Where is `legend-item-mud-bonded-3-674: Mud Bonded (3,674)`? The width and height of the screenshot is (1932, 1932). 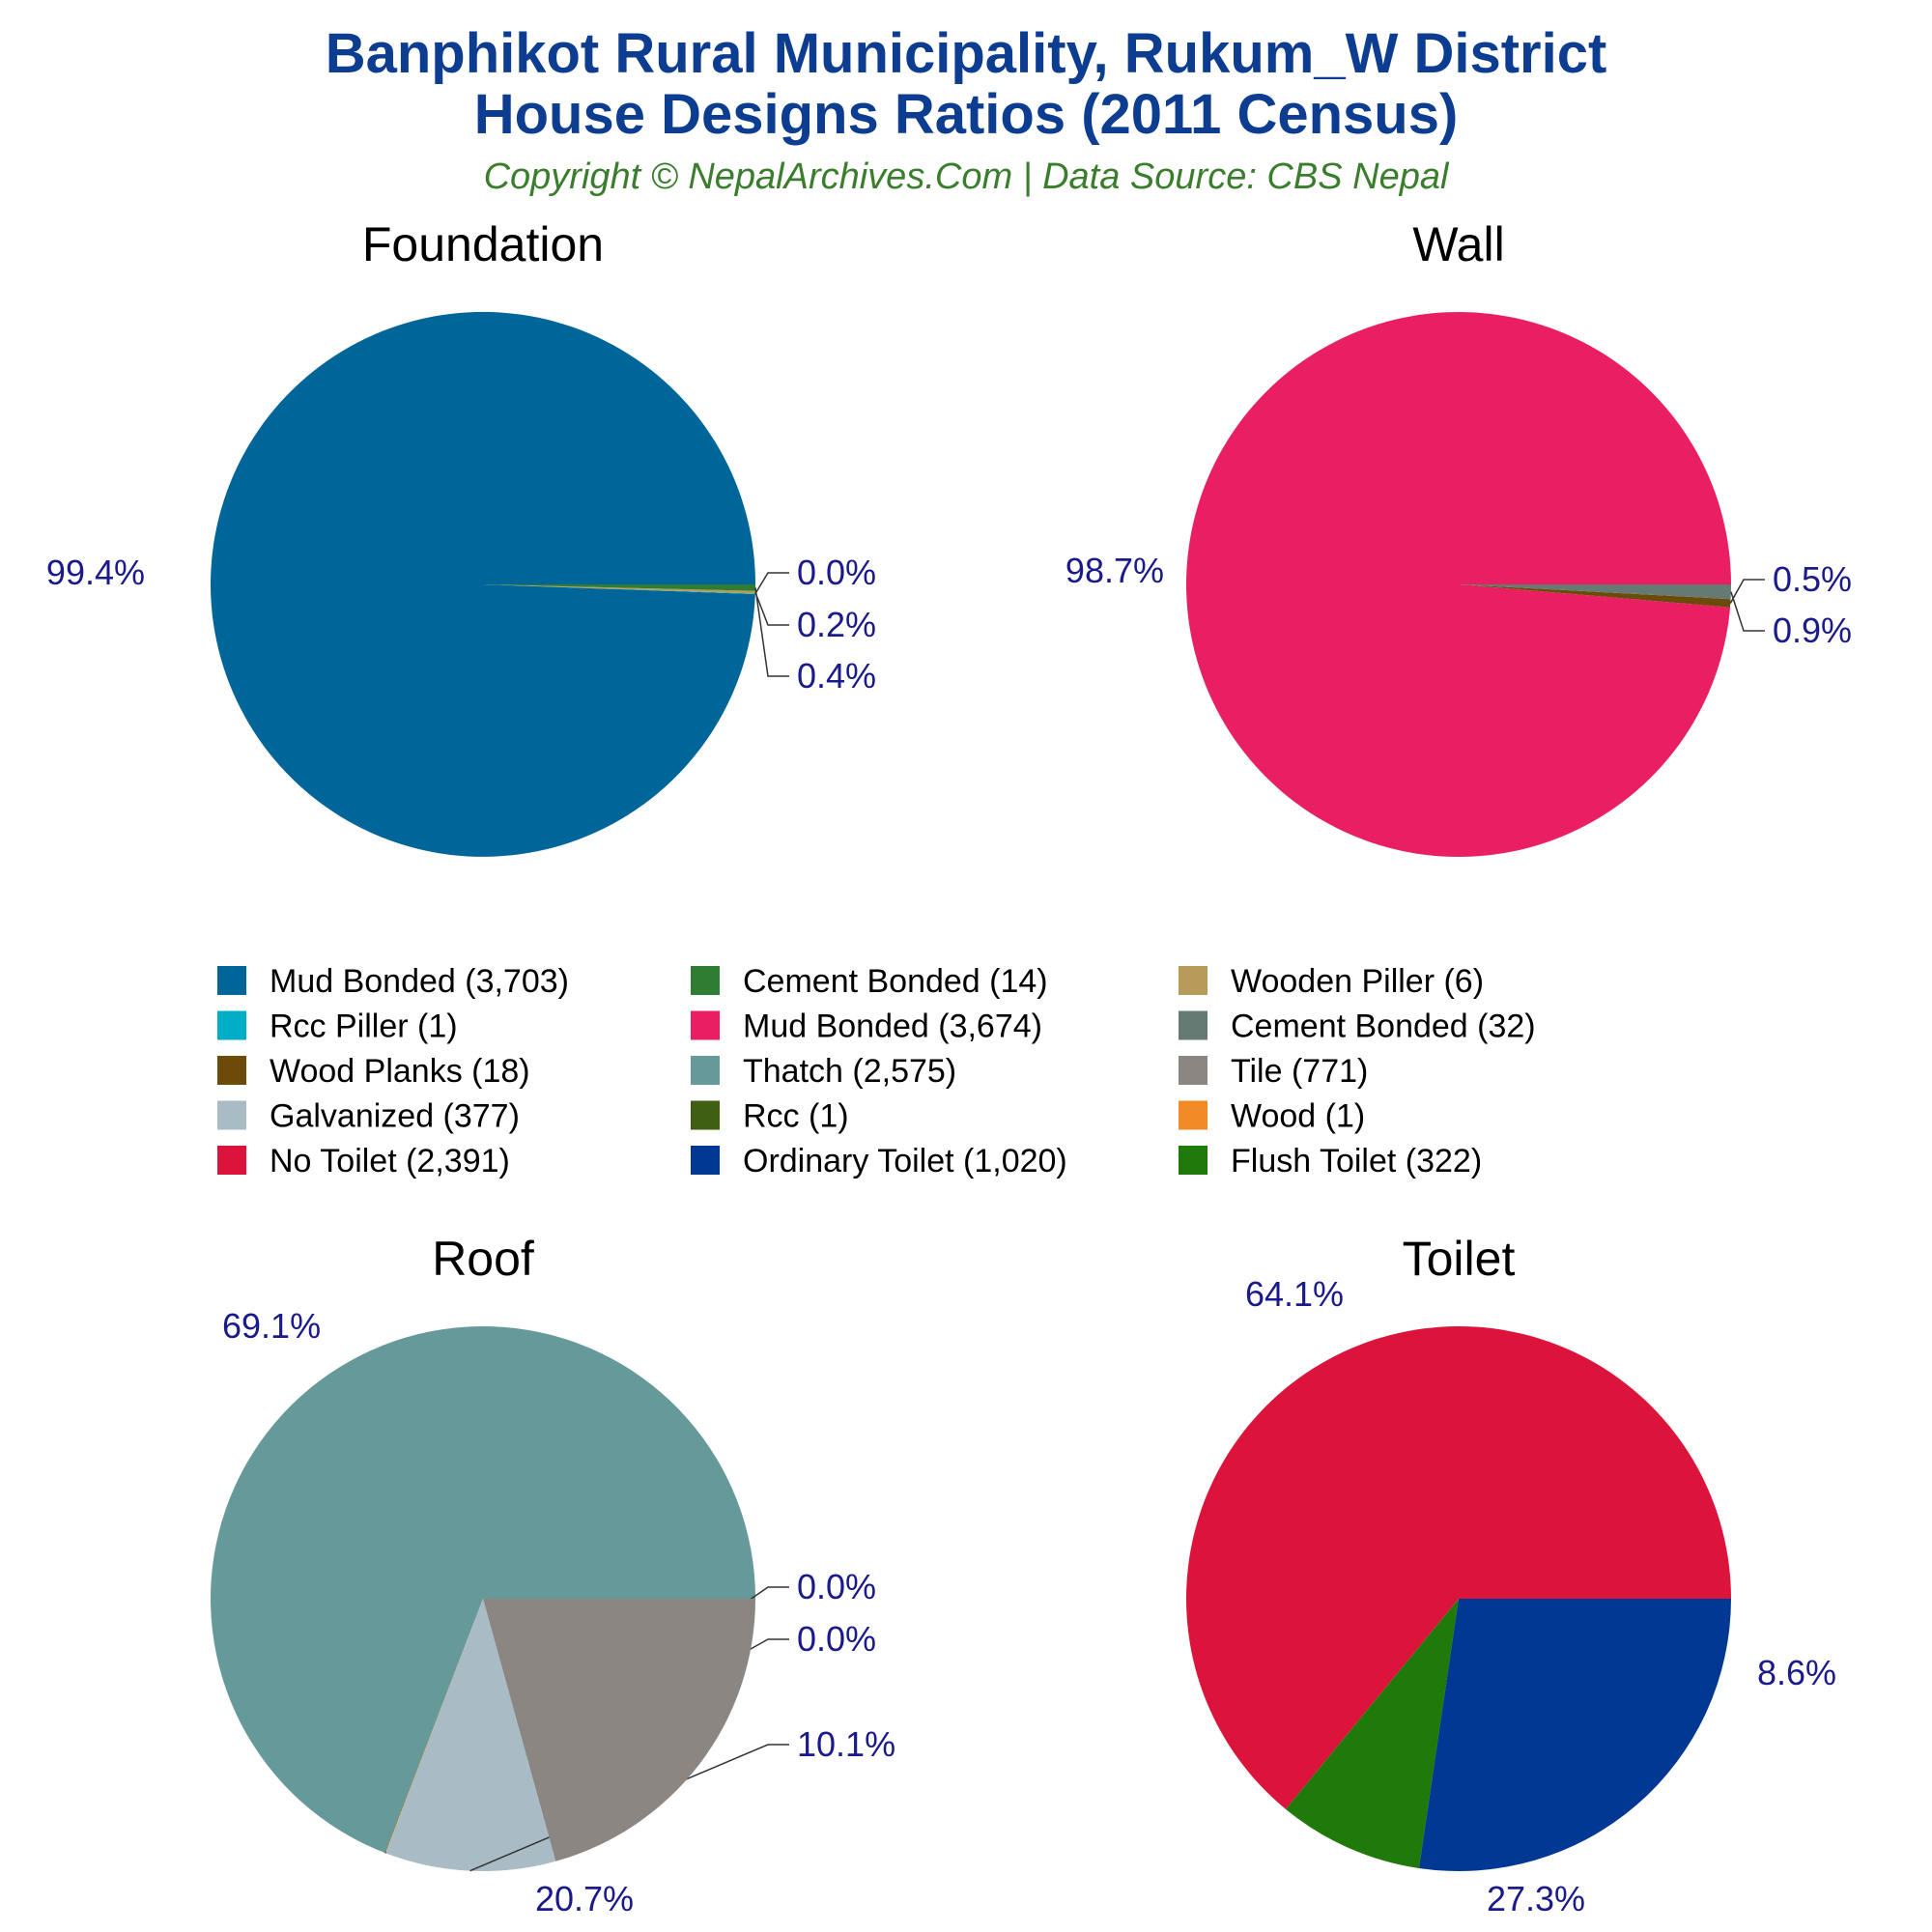
legend-item-mud-bonded-3-674: Mud Bonded (3,674) is located at coordinates (866, 1027).